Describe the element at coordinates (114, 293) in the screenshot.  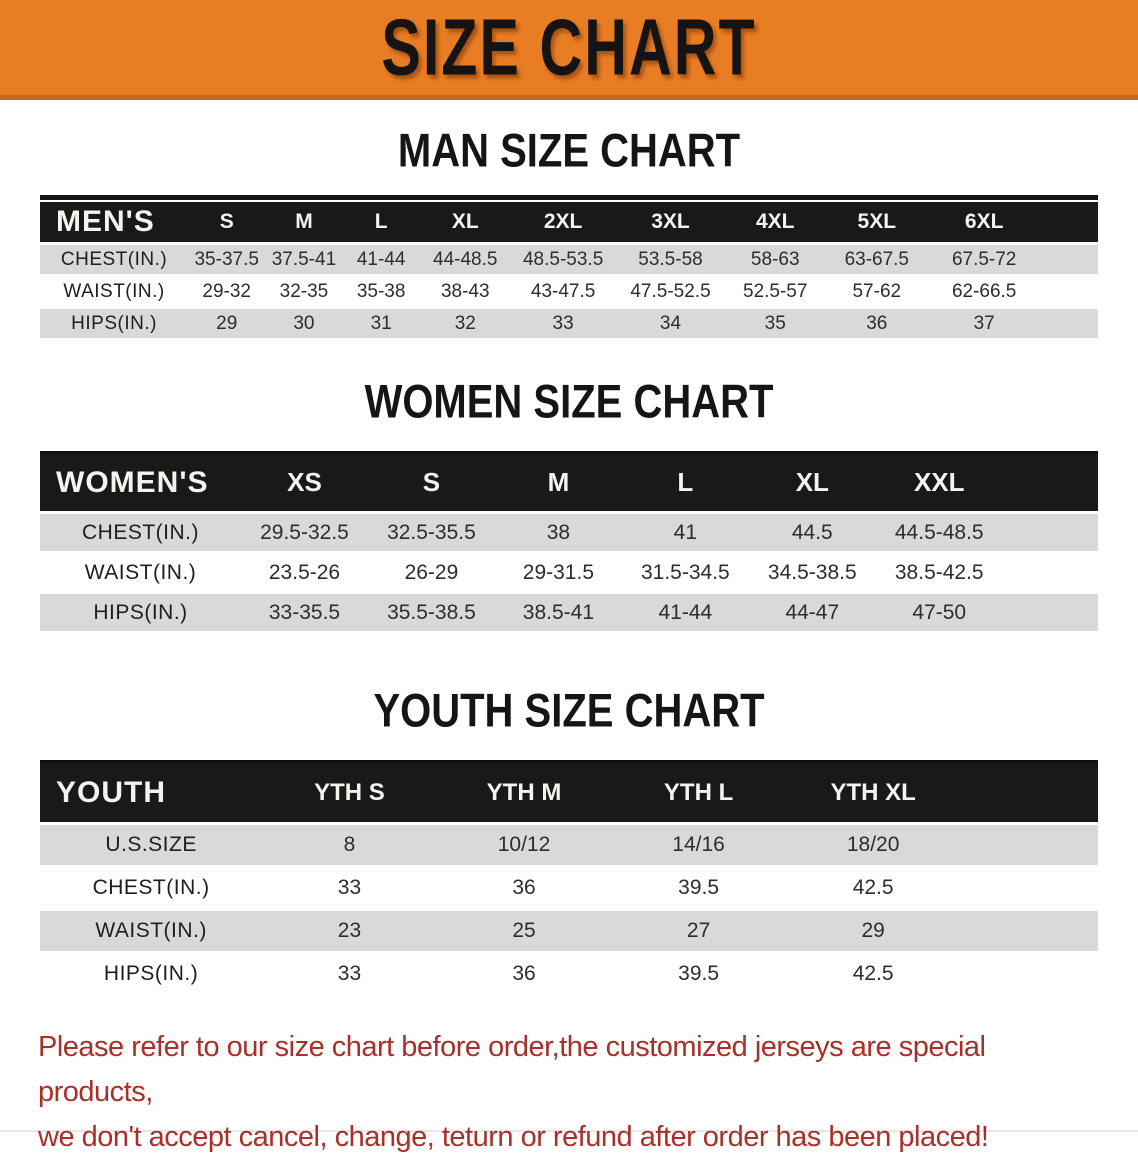
I see `men-row-label: WAIST(IN.)` at that location.